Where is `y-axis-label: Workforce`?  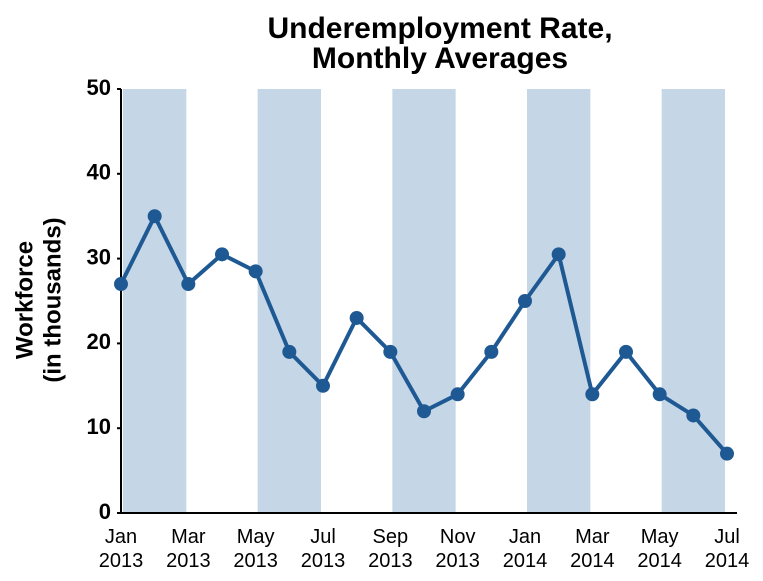 y-axis-label: Workforce is located at coordinates (24, 300).